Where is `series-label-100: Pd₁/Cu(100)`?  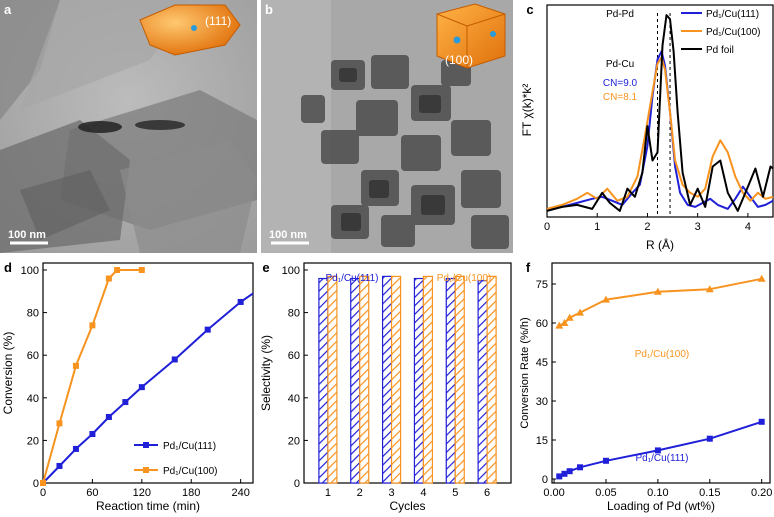
series-label-100: Pd₁/Cu(100) is located at coordinates (662, 354).